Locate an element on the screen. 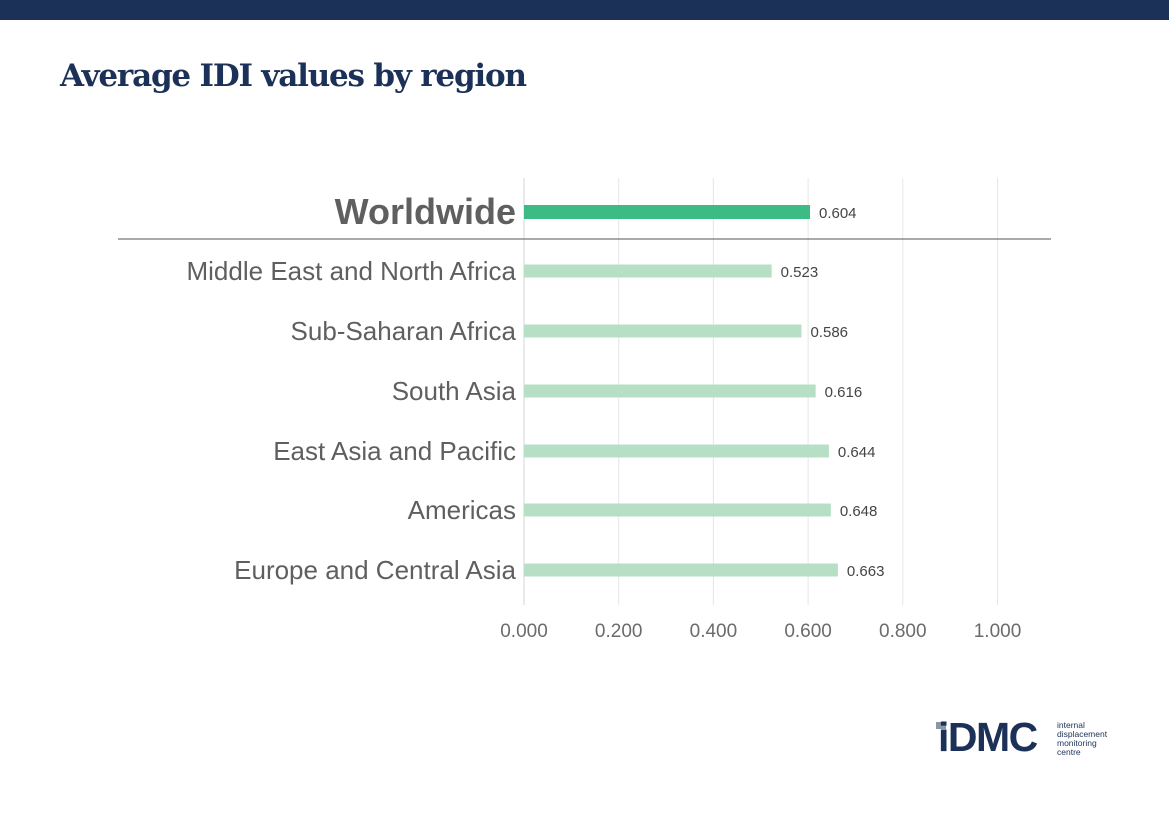 This screenshot has width=1169, height=827. top-bar is located at coordinates (584, 10).